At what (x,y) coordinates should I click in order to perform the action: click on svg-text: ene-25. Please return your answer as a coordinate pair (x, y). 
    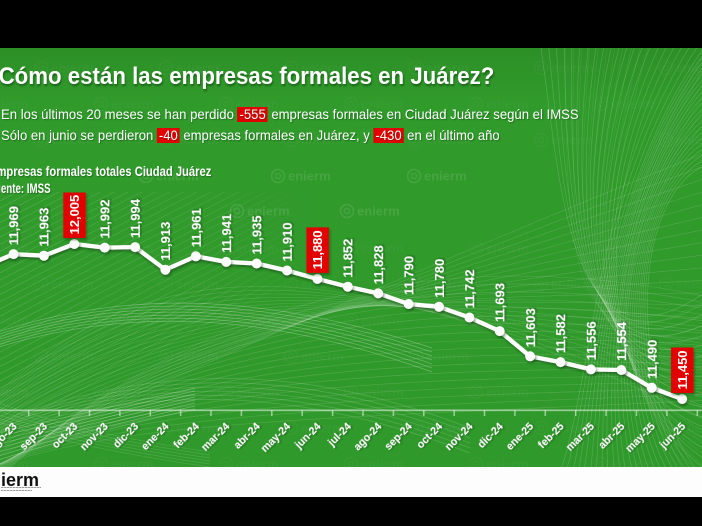
    Looking at the image, I should click on (520, 437).